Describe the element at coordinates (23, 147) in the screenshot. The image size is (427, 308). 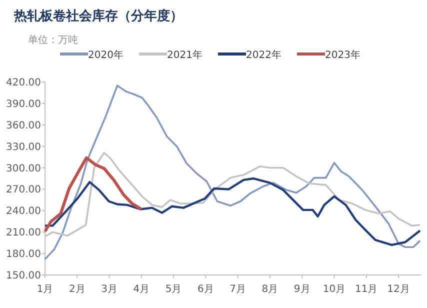
I see `y-tick-label: 330.00` at that location.